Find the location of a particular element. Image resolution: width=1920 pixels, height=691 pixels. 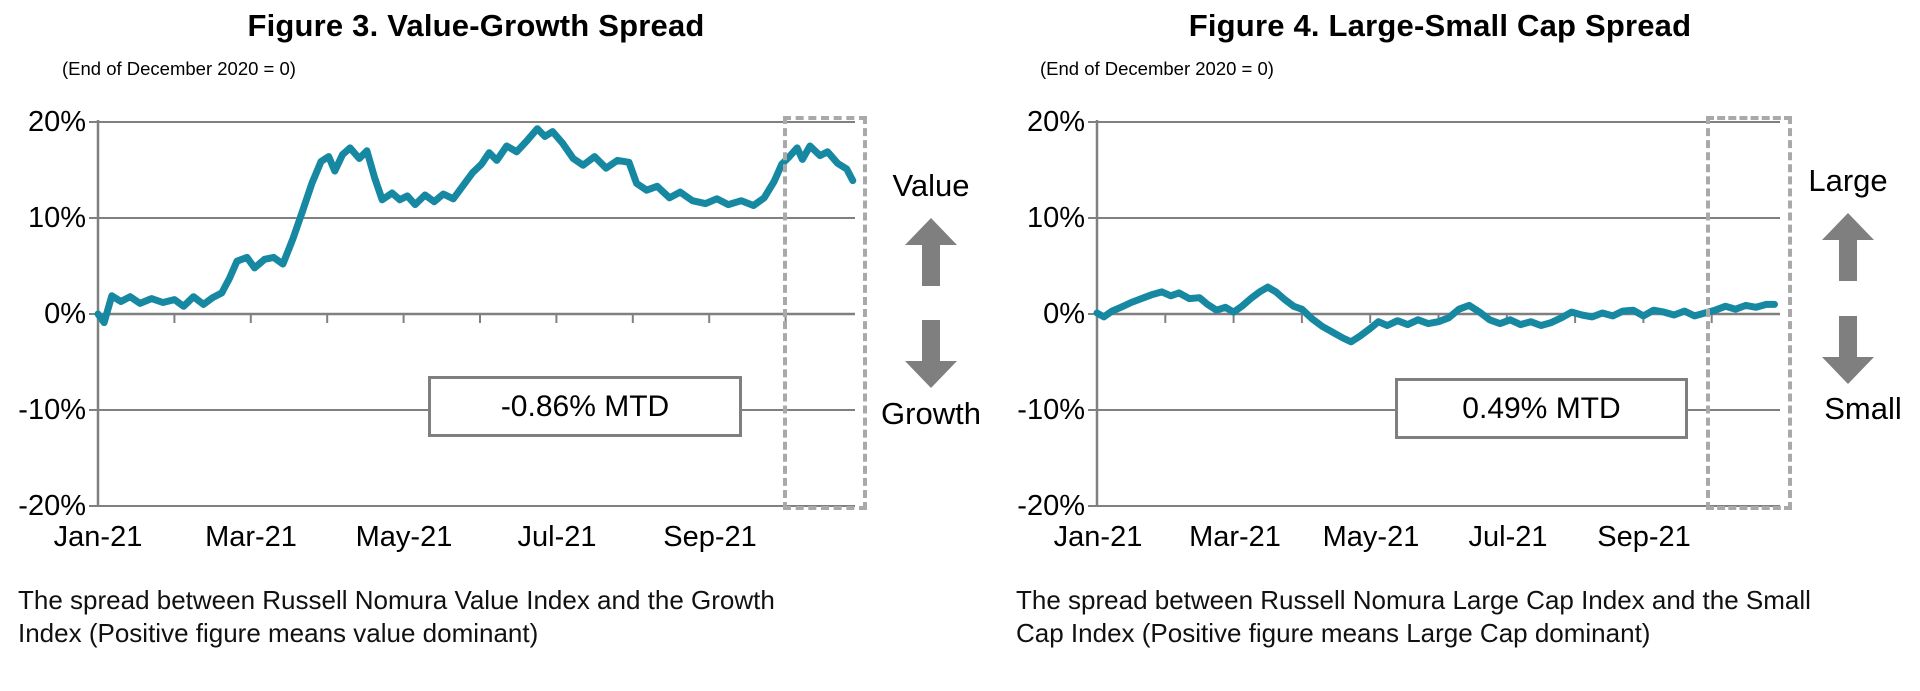

figure3-xtick-jul21: Jul-21 is located at coordinates (557, 537).